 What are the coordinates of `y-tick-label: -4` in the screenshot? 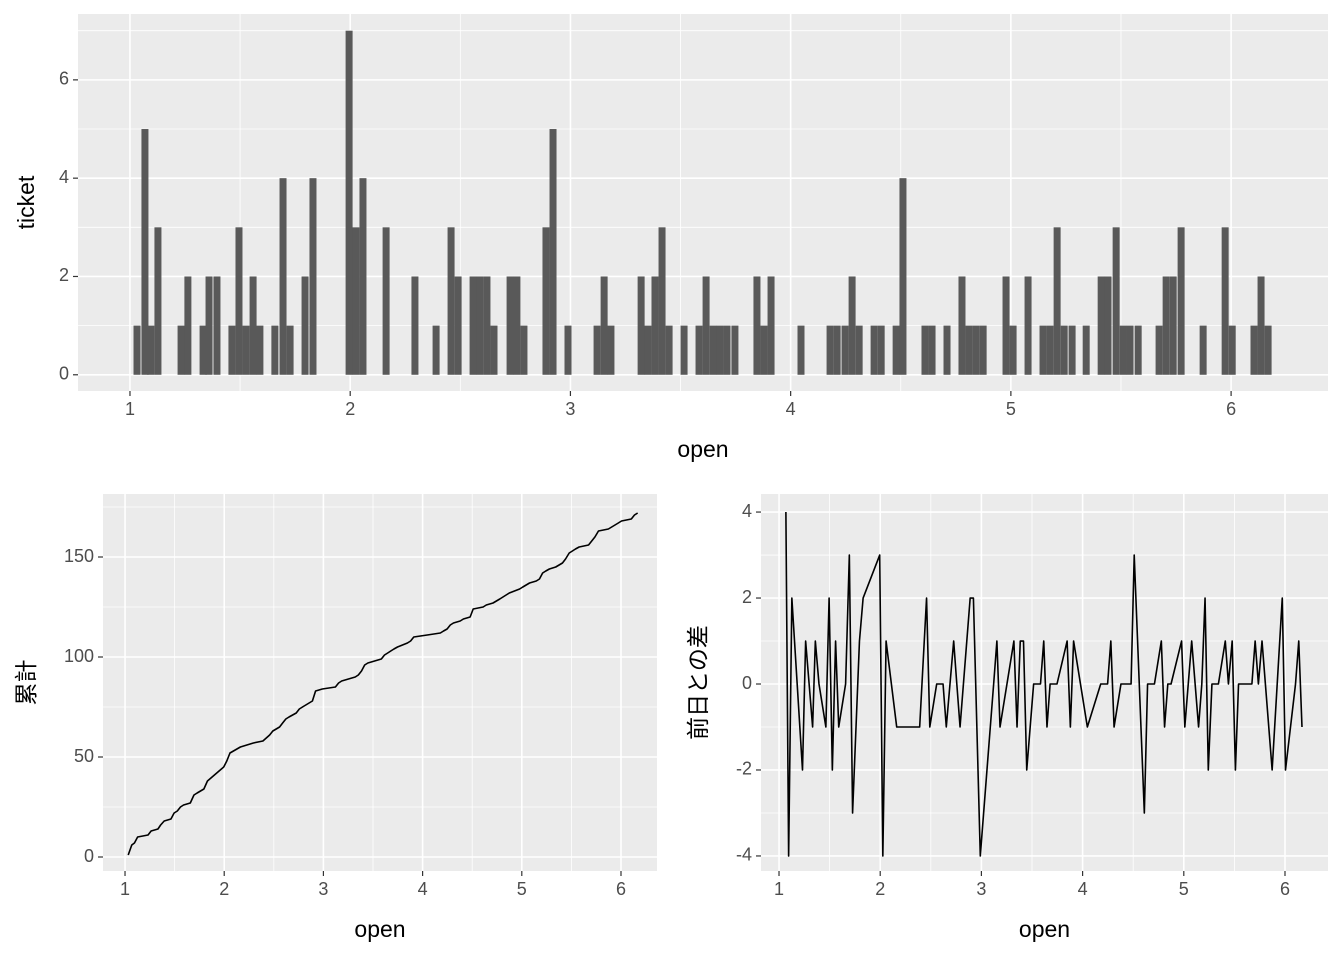 It's located at (744, 855).